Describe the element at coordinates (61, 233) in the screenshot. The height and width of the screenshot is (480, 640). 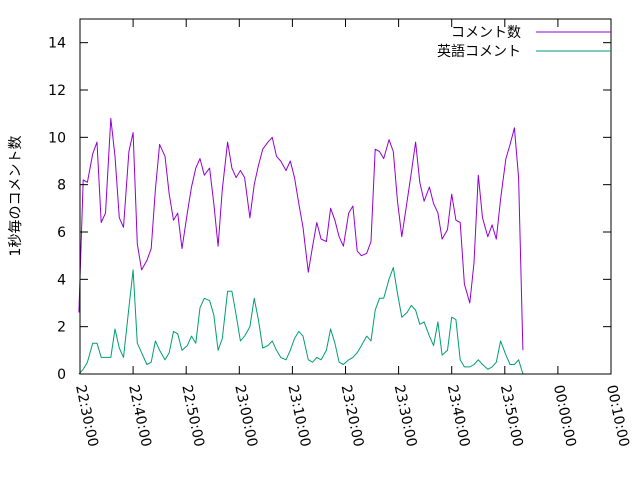
I see `y-tick-label: 6` at that location.